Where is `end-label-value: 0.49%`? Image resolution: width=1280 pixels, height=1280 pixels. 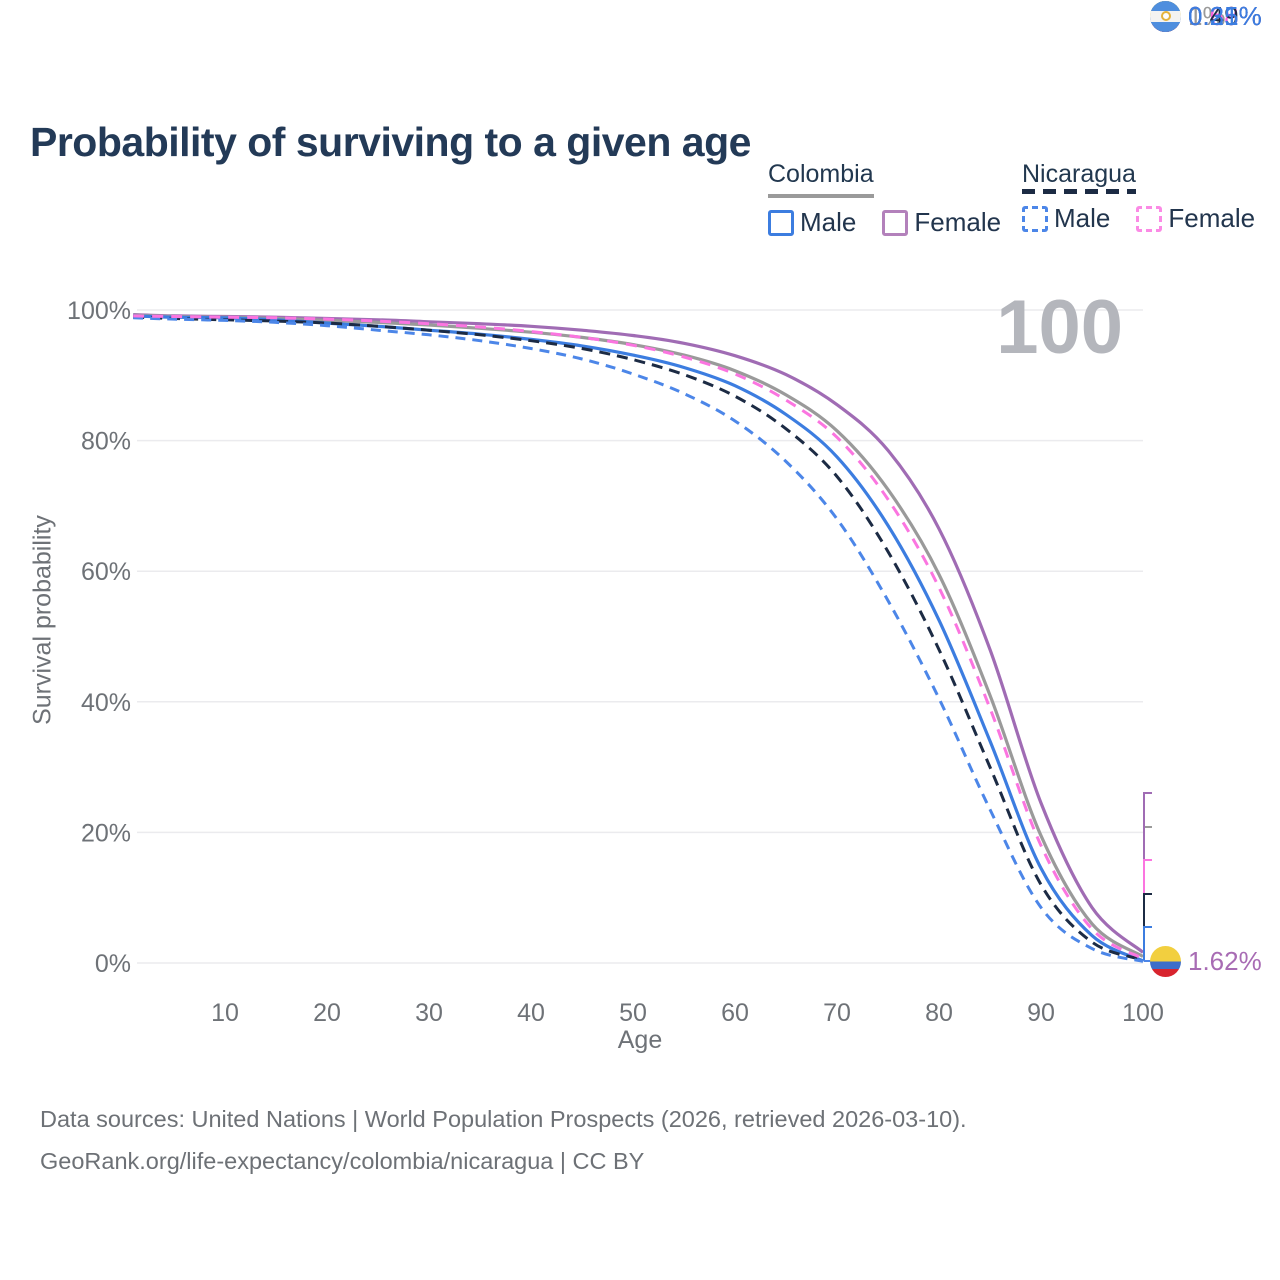
end-label-value: 0.49% is located at coordinates (1225, 15).